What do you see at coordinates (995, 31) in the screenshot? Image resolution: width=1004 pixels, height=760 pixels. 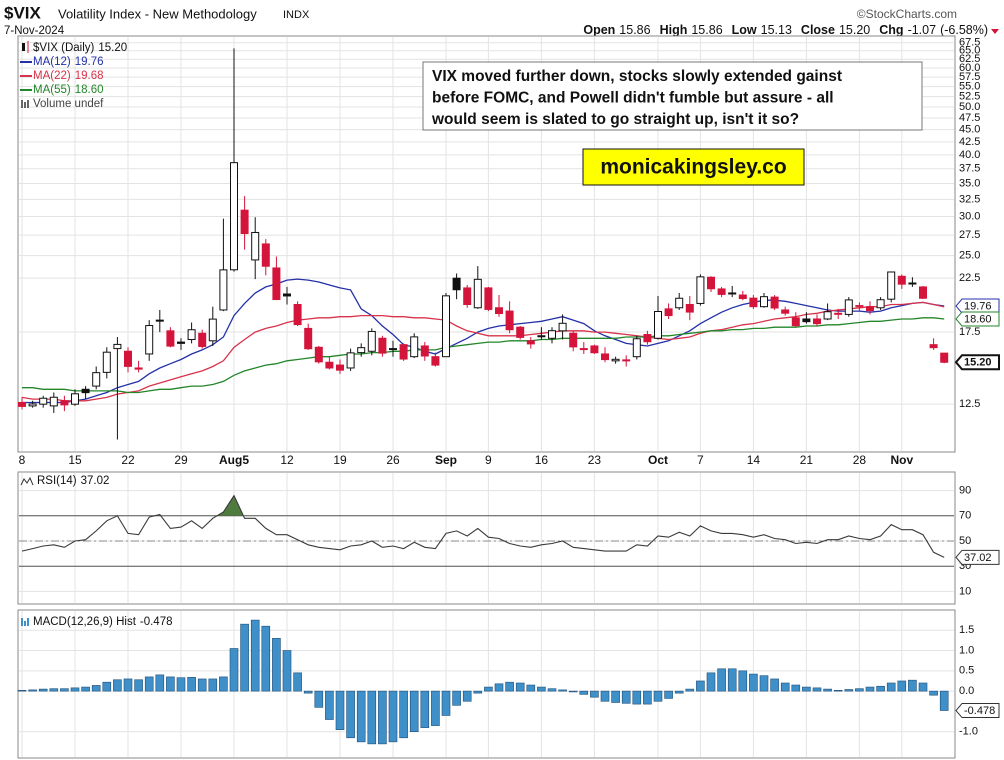 I see `down-arrow` at bounding box center [995, 31].